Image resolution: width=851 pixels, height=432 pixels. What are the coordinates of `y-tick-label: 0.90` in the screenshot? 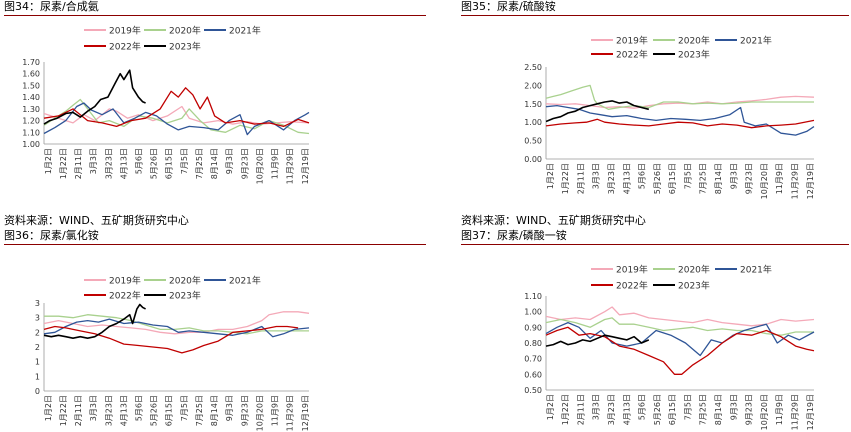 It's located at (533, 327).